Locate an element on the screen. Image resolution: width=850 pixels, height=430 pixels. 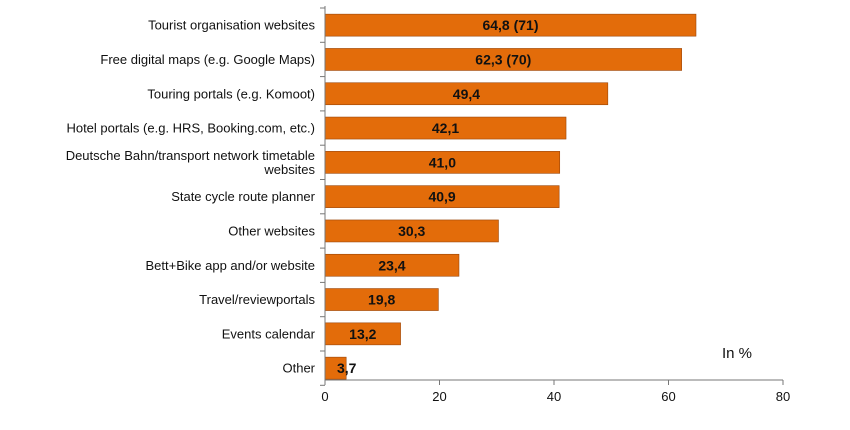
data-label: 42,1 is located at coordinates (445, 128).